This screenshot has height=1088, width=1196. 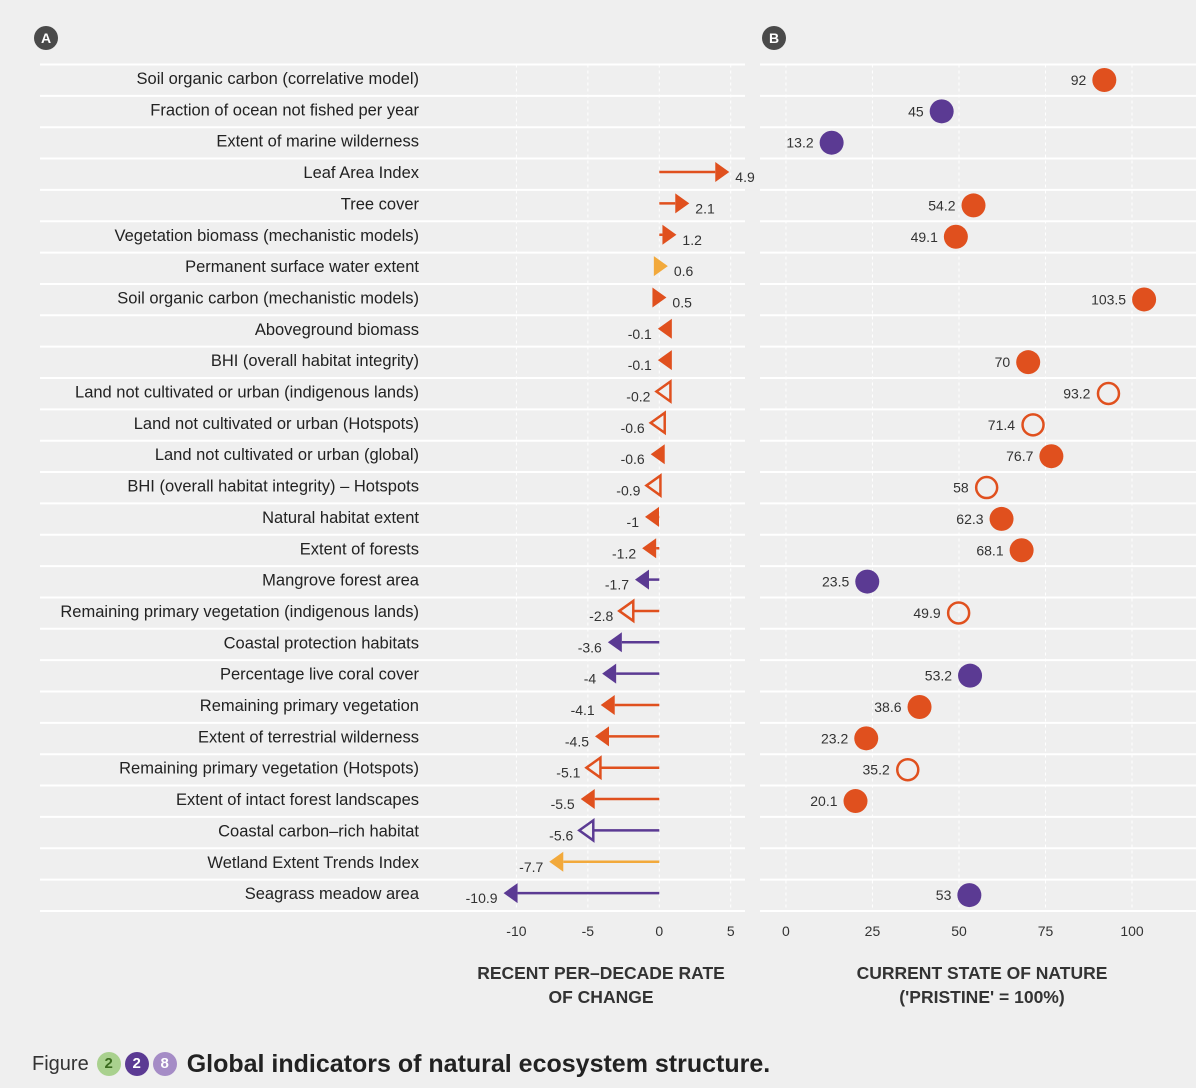 I want to click on arrow-value-label: -7.7, so click(x=531, y=867).